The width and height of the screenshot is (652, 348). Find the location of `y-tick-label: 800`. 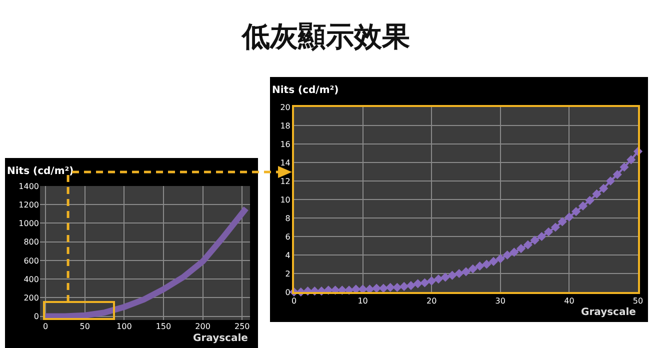

y-tick-label: 800 is located at coordinates (31, 242).